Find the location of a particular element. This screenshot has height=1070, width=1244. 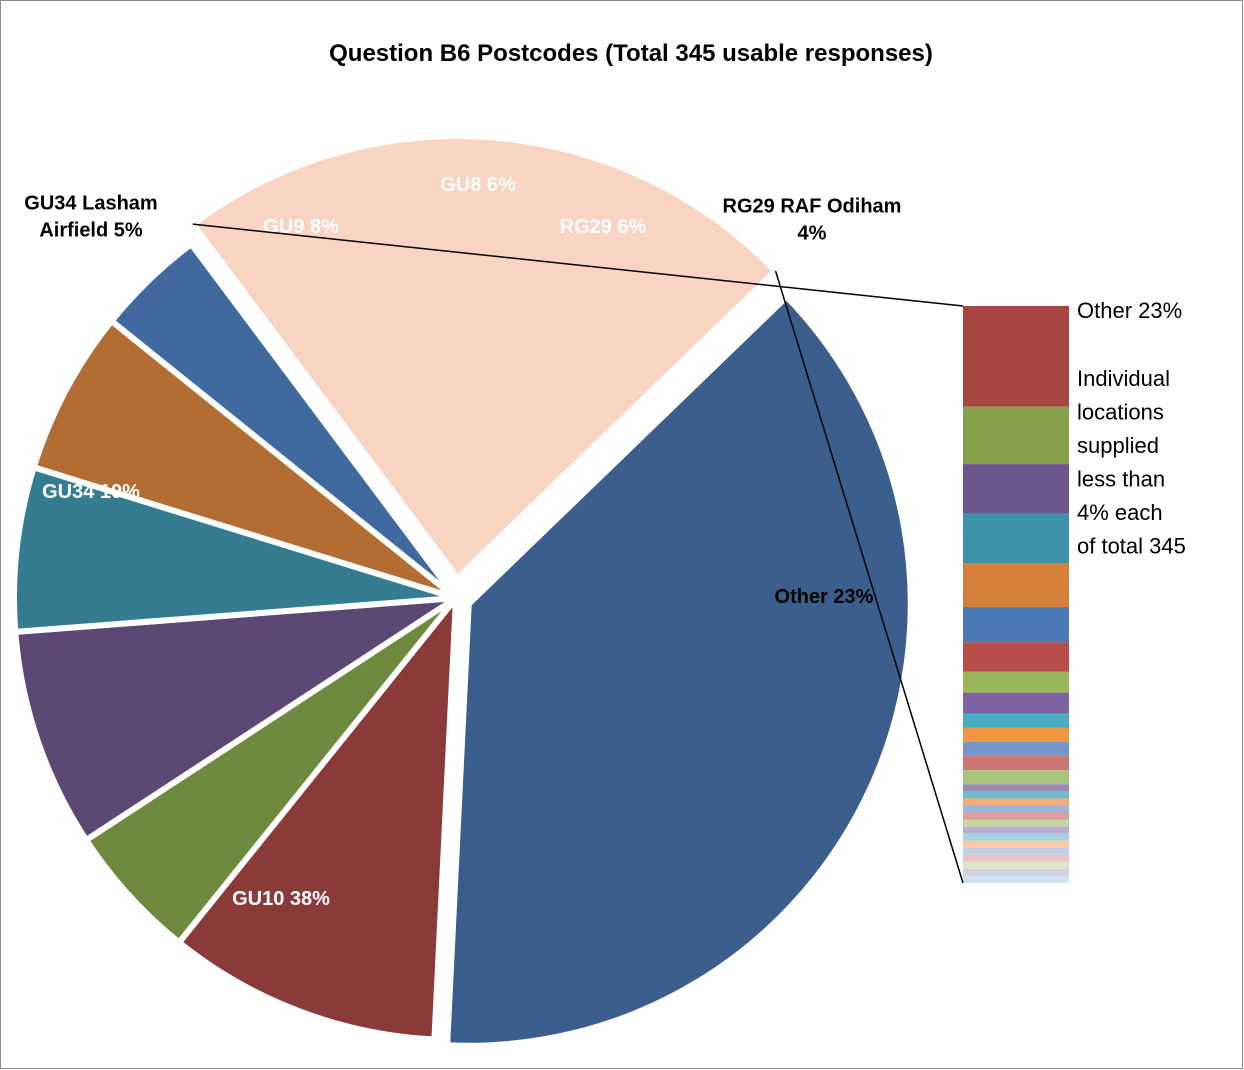

slice-label-gu9: GU9 8% is located at coordinates (301, 227).